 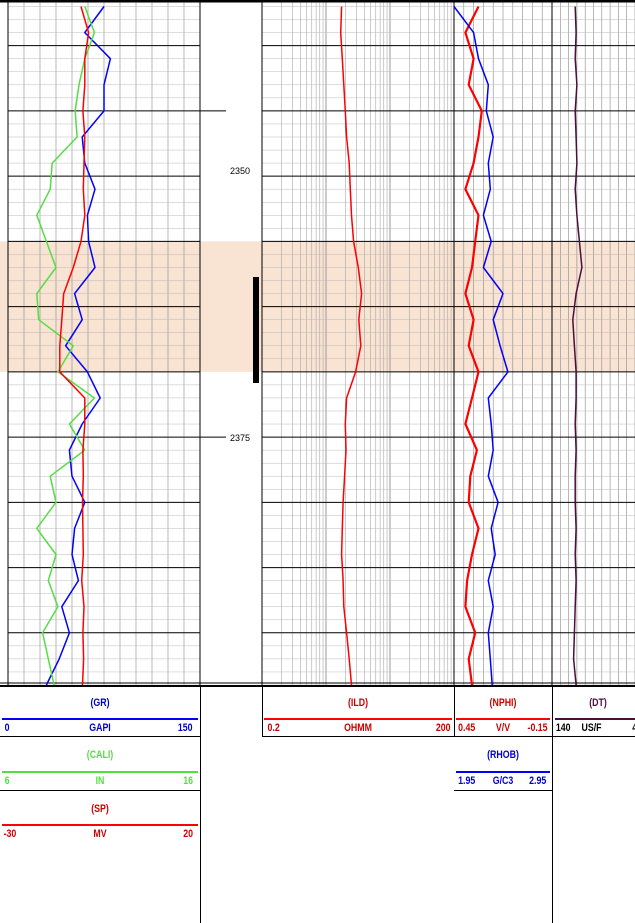 I want to click on nphi-max: -0.15, so click(x=537, y=728).